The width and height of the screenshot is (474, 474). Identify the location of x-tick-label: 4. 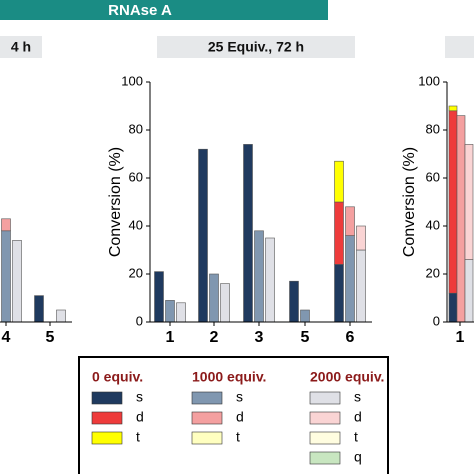
(6, 337).